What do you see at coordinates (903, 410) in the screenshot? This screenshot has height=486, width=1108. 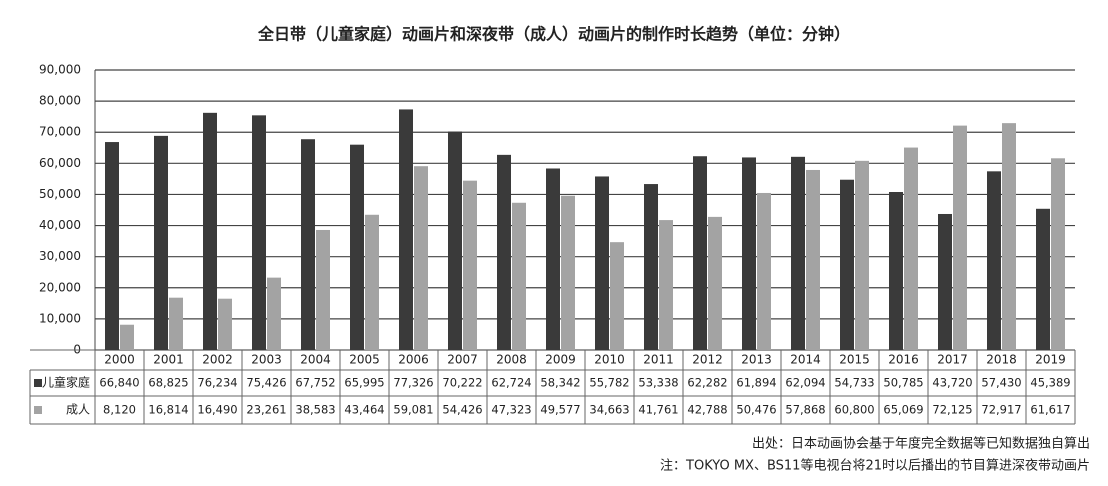 I see `table-cell: 65,069` at bounding box center [903, 410].